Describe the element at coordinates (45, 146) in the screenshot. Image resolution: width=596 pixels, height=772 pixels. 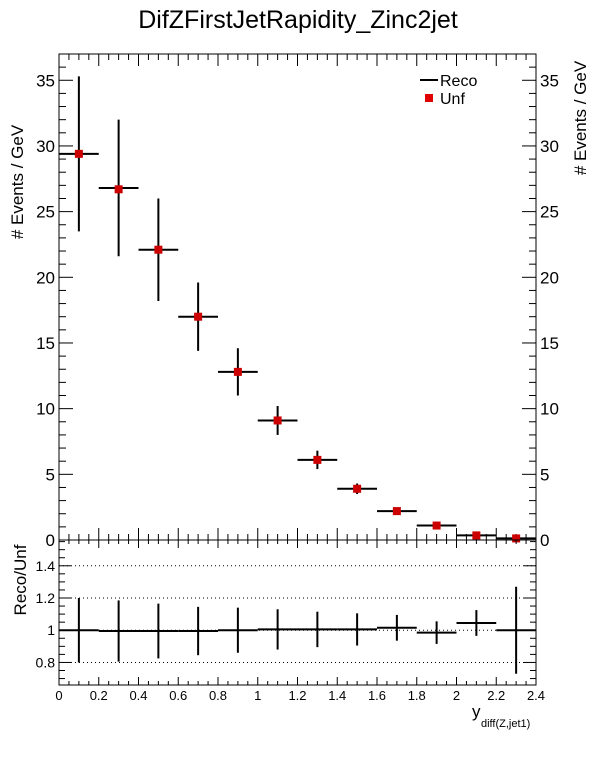
I see `y-tick-label: 30` at that location.